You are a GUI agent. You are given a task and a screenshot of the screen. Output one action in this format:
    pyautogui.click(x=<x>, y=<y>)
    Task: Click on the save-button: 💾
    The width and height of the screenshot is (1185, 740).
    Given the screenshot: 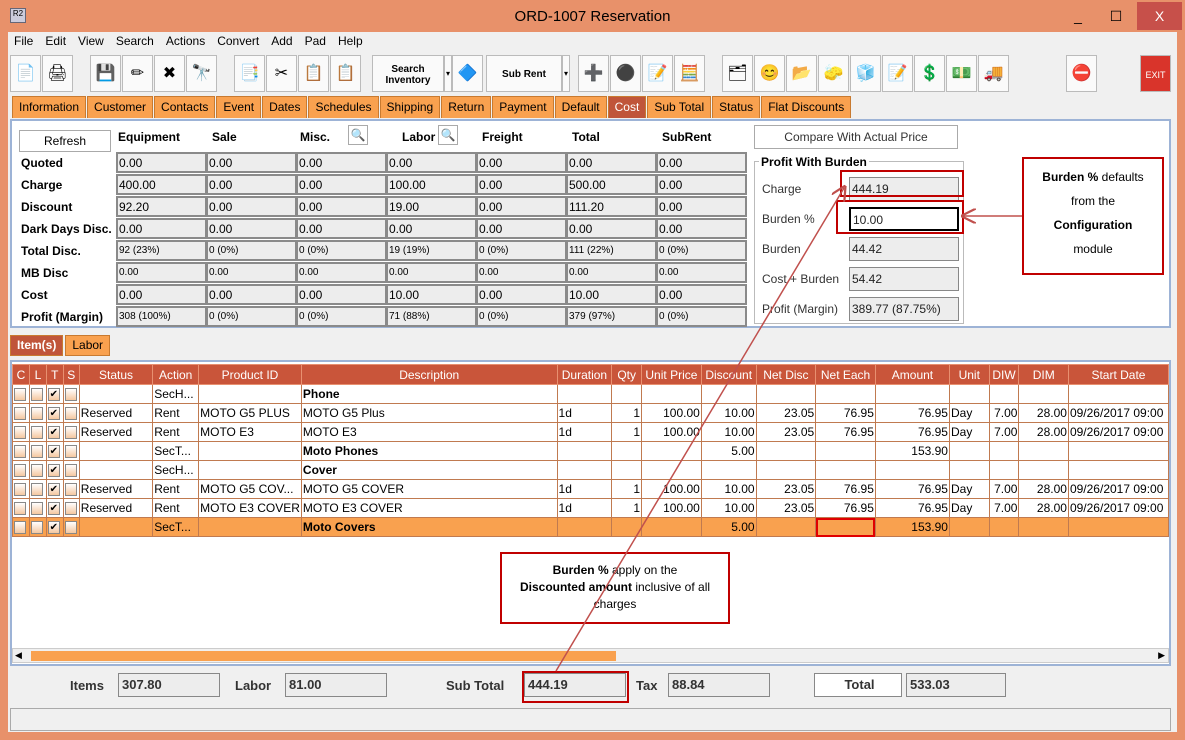 What is the action you would take?
    pyautogui.click(x=105, y=73)
    